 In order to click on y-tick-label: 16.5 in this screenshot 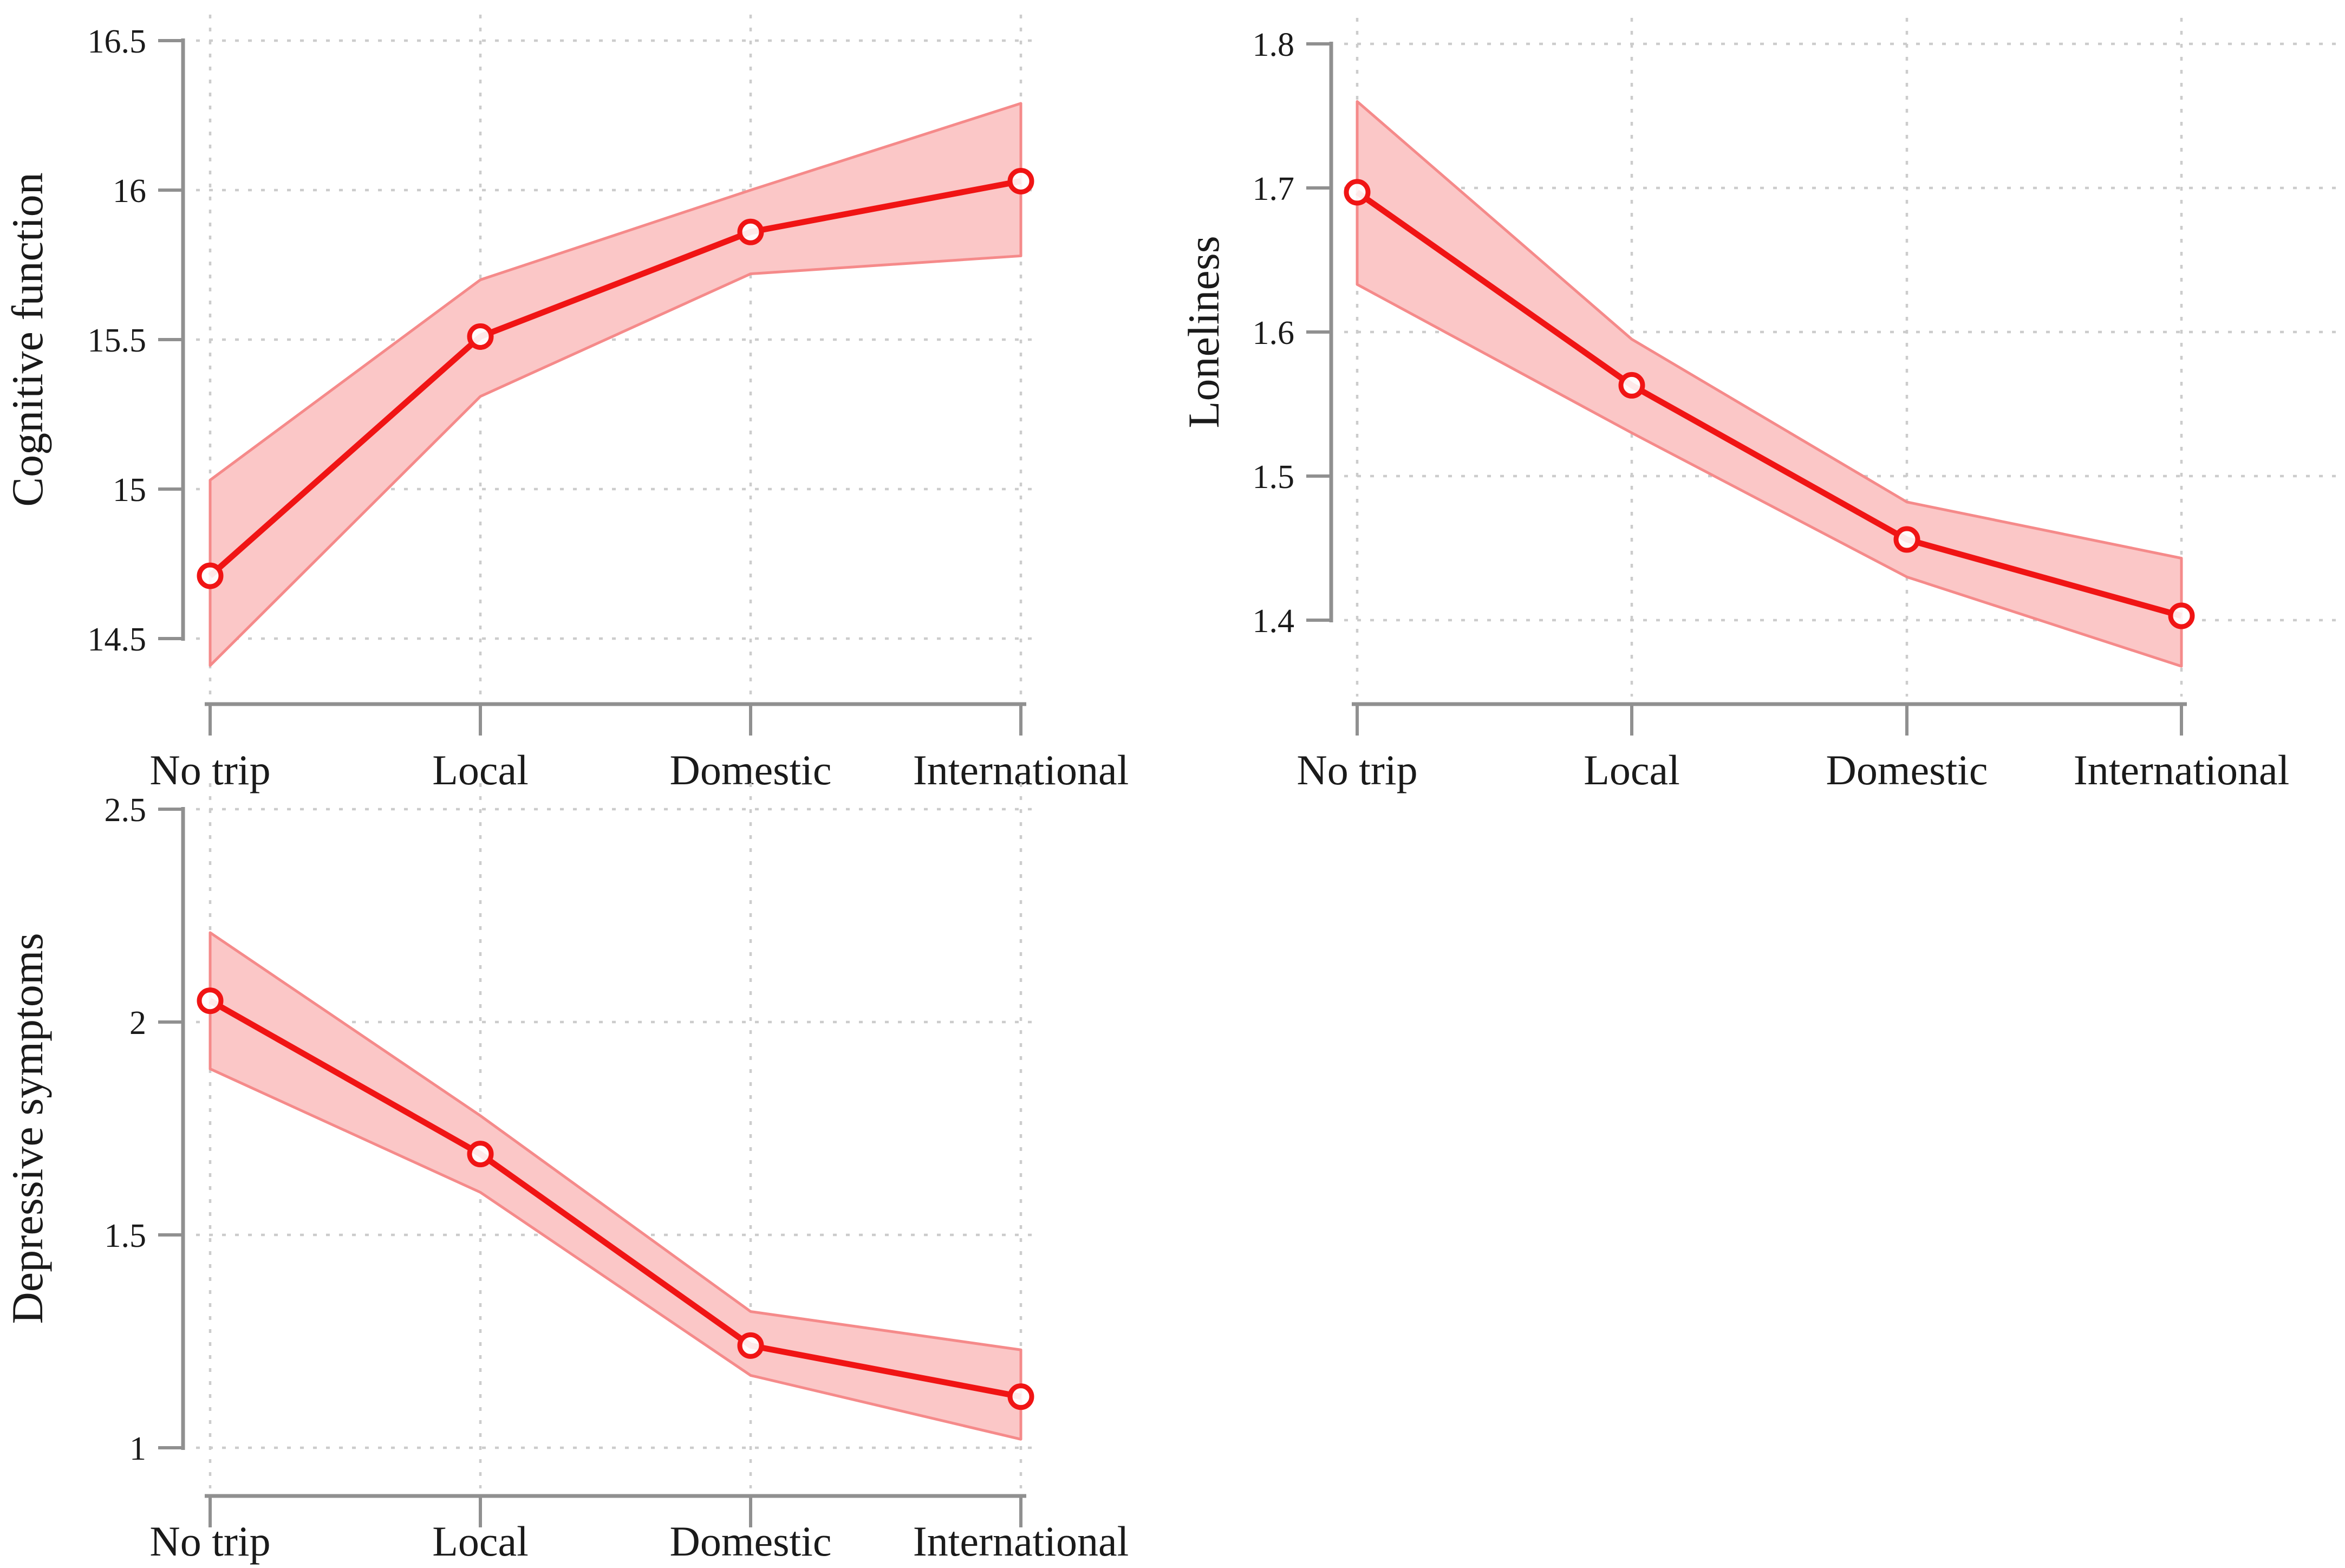, I will do `click(117, 42)`.